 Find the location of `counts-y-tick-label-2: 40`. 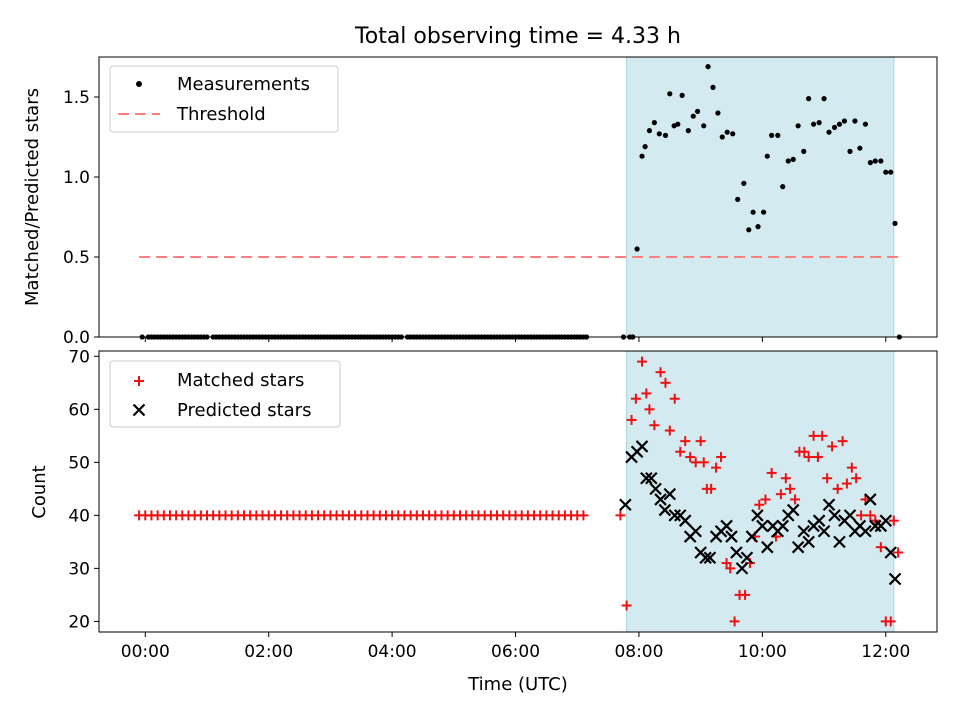

counts-y-tick-label-2: 40 is located at coordinates (79, 516).